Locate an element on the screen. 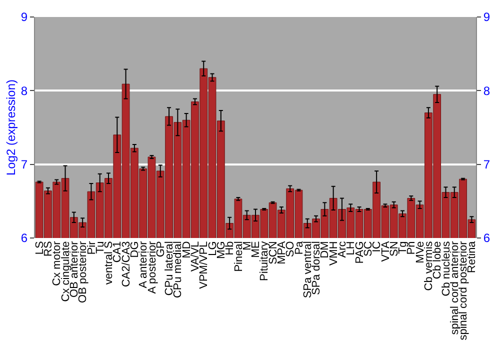 This screenshot has width=500, height=350. x-tick-label: Pituitary is located at coordinates (264, 260).